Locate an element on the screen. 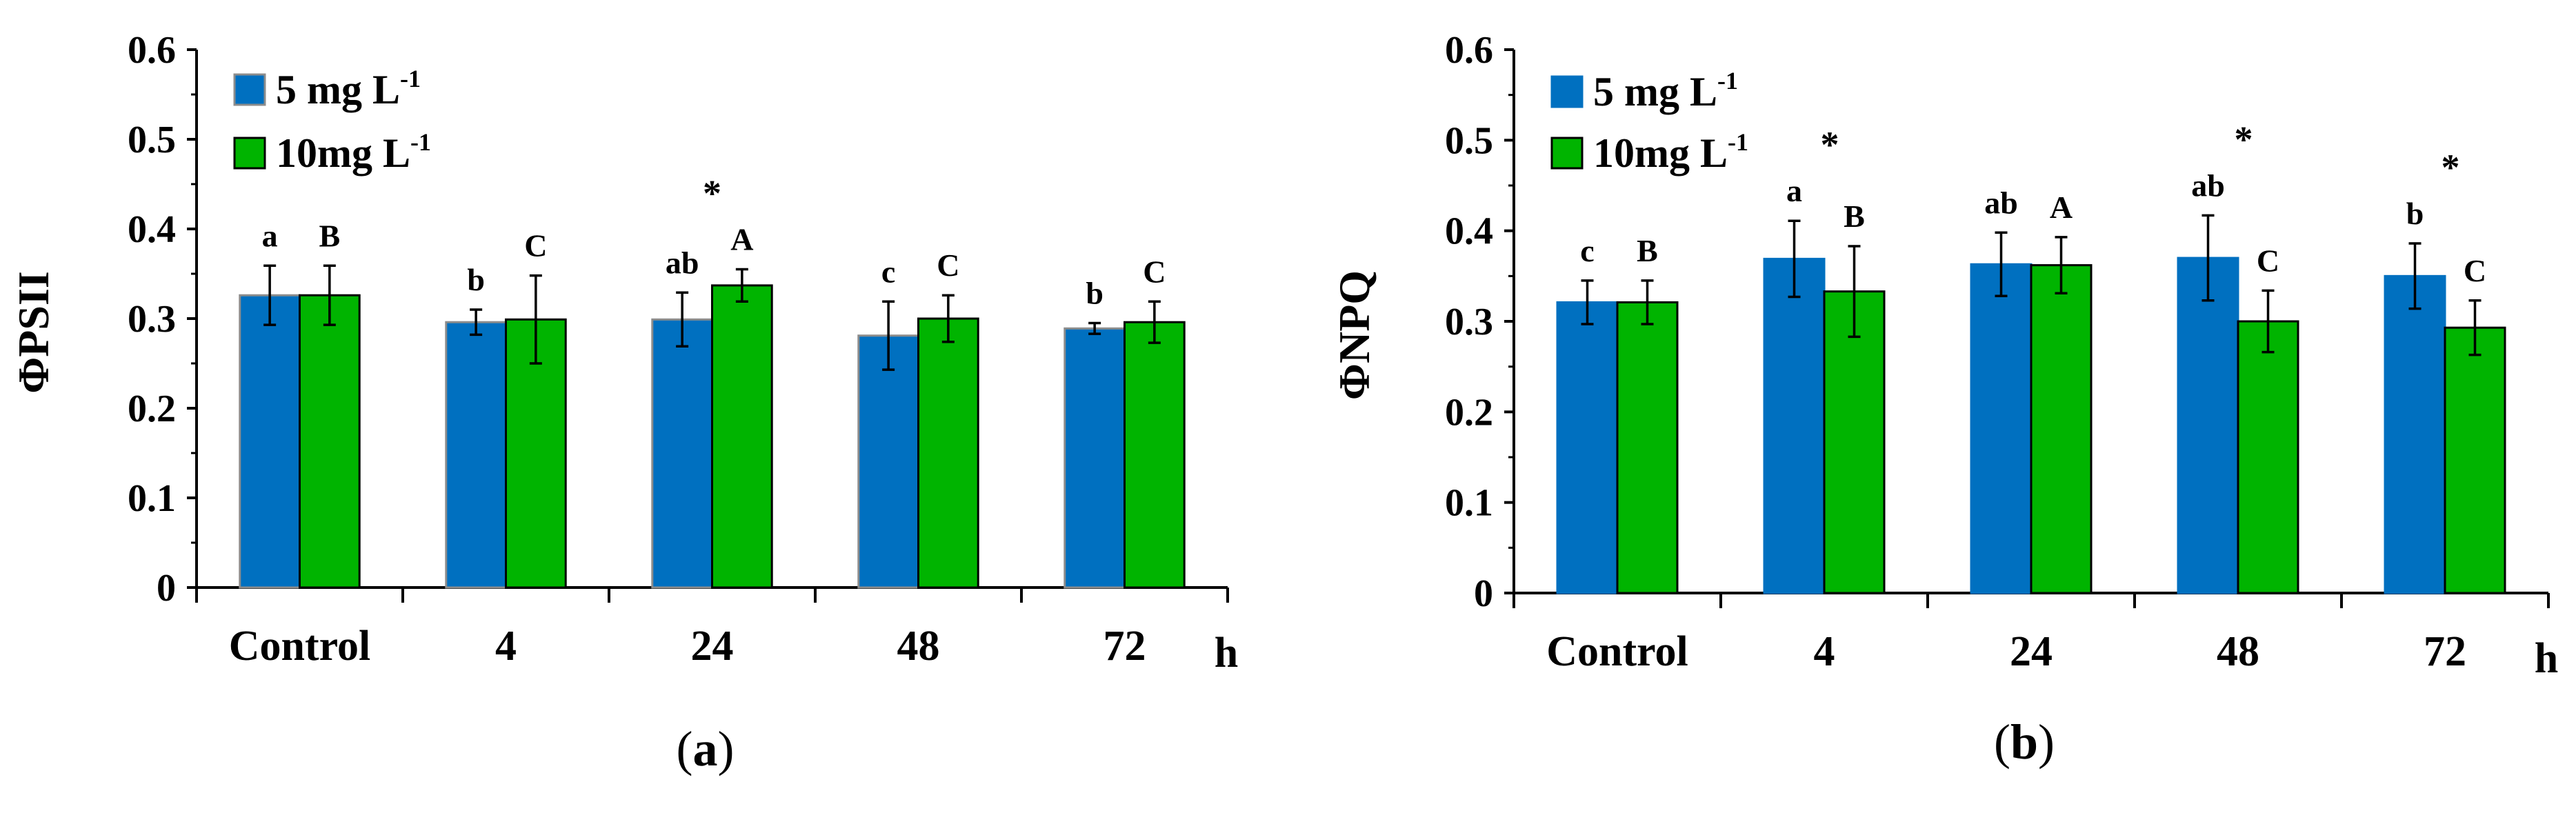 The image size is (2576, 813). y-axis-label: ΦPSII is located at coordinates (33, 332).